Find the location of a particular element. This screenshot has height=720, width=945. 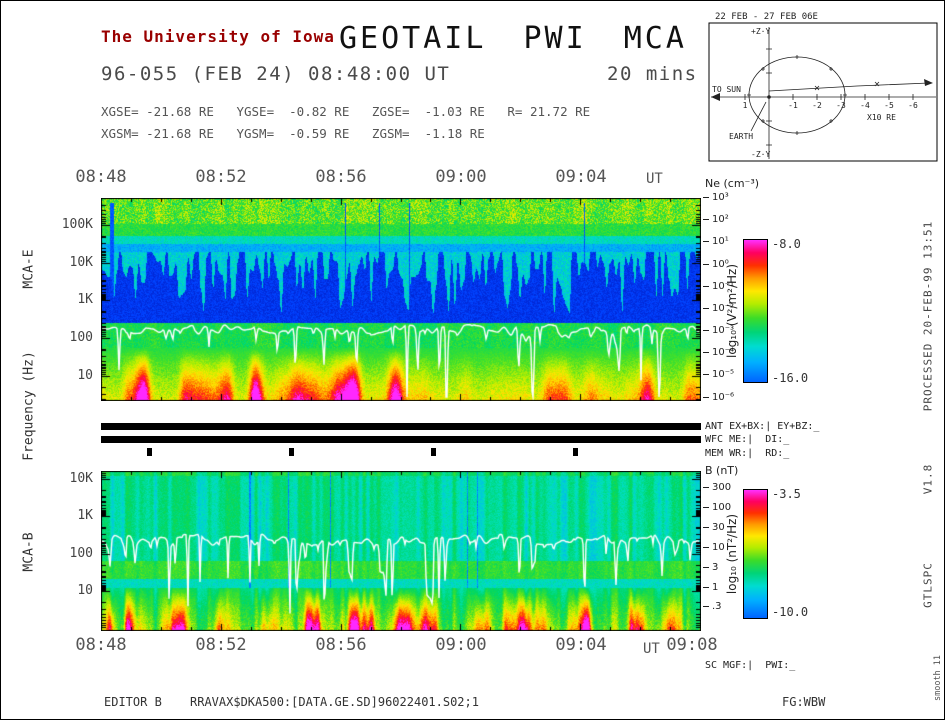

ne-tick: 10⁻⁶ is located at coordinates (718, 397).